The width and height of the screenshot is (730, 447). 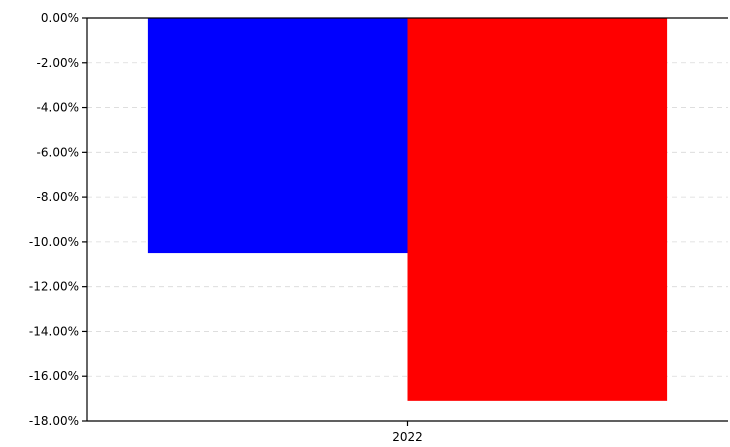 I want to click on y-tick-label: -8.00%, so click(x=58, y=197).